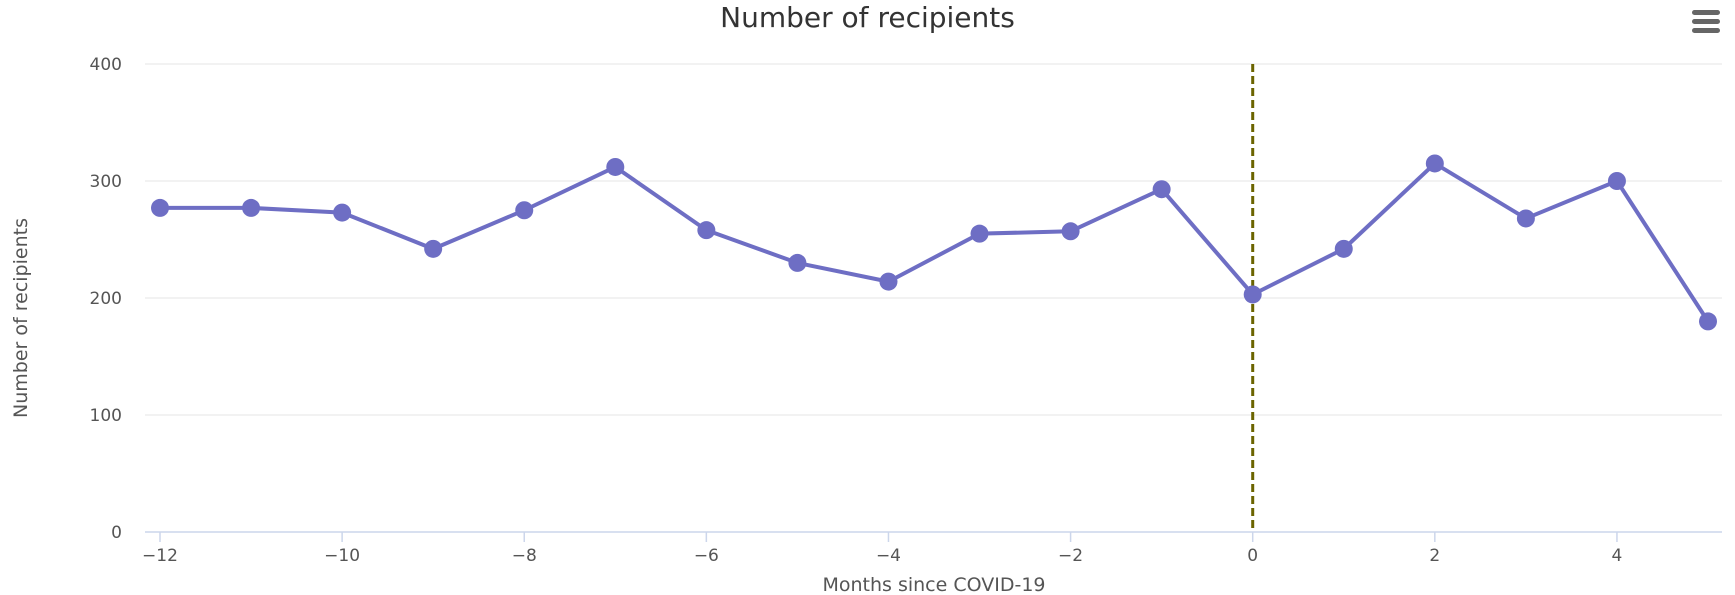  I want to click on y-tick-label: 300, so click(106, 182).